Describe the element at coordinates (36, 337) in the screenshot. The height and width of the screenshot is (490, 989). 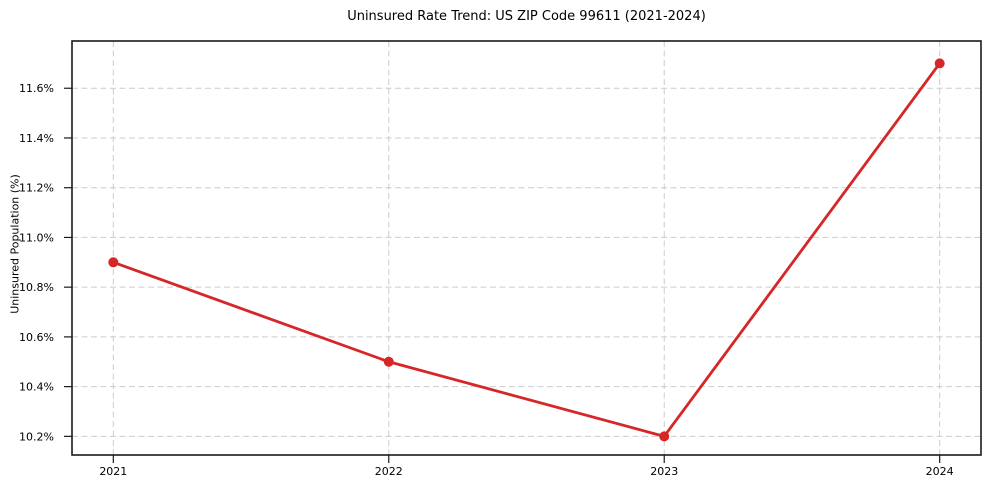
I see `y-tick-label: 10.6%` at that location.